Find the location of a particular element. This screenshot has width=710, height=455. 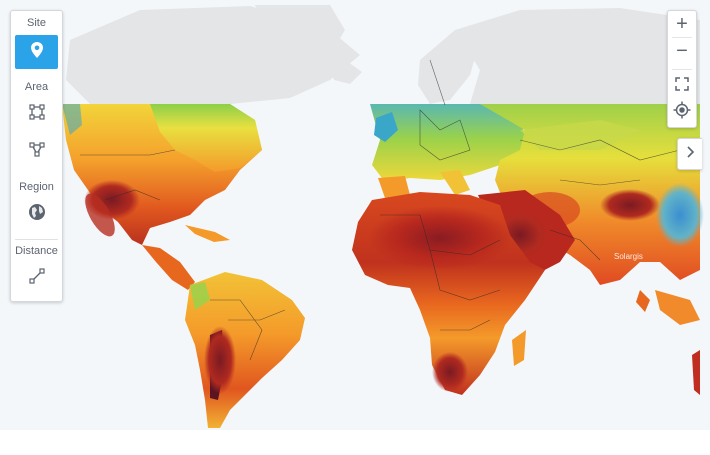

zoom-out-button: − is located at coordinates (682, 51).